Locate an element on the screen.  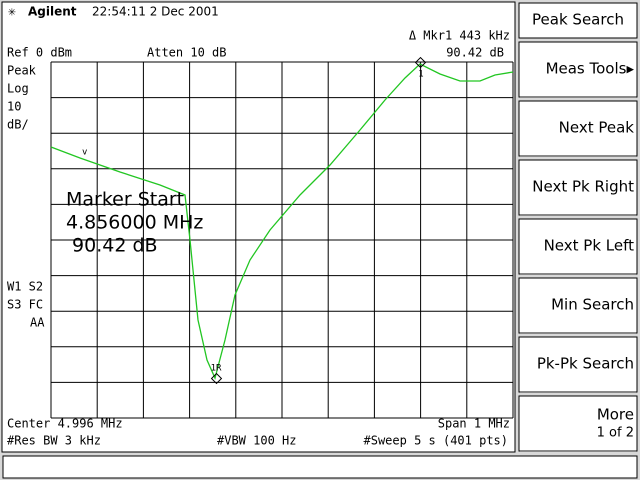
marker-info: 90.42 dB is located at coordinates (112, 246).